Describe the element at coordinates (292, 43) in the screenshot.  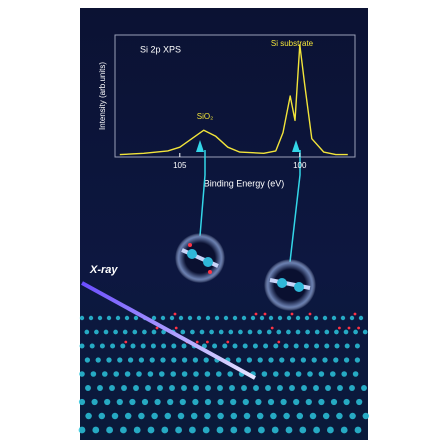
I see `annotation: Si substrate` at that location.